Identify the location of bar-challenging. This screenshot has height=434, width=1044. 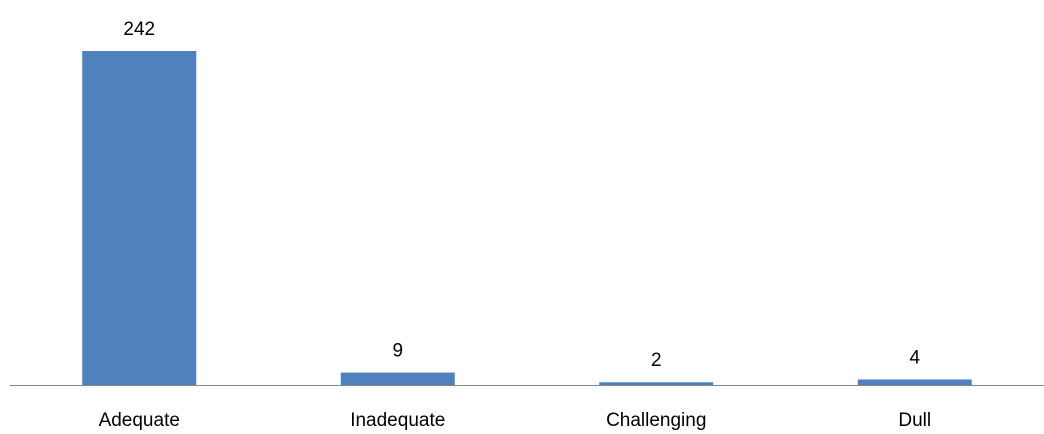
(656, 383).